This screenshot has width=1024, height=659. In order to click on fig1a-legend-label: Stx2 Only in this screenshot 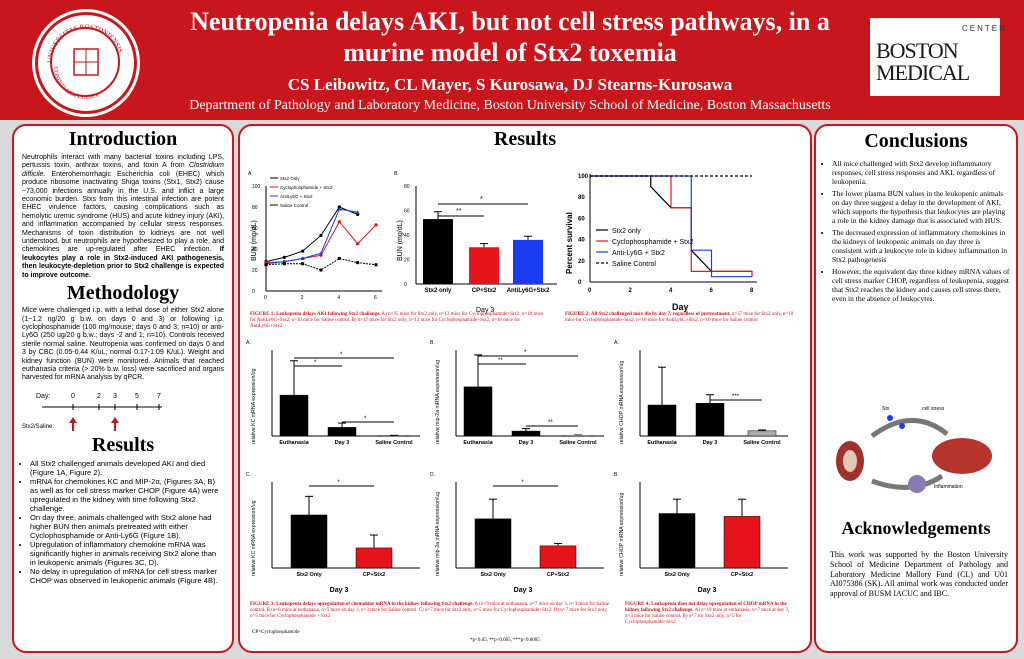, I will do `click(290, 178)`.